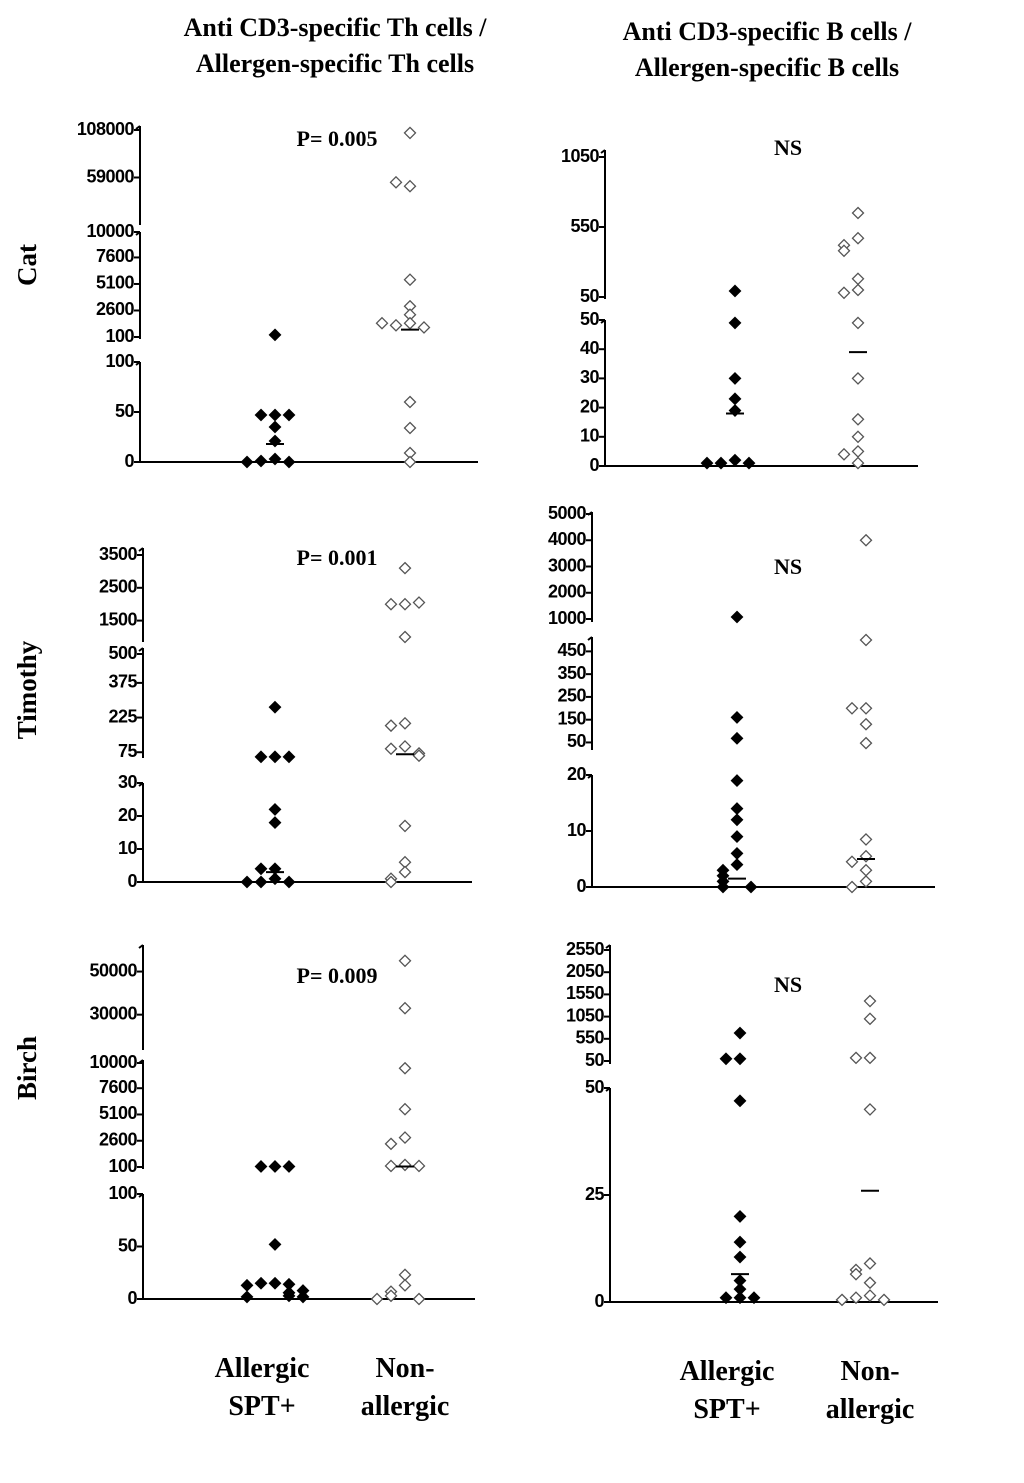 The width and height of the screenshot is (1024, 1483). I want to click on y-tick-label: 75, so click(128, 751).